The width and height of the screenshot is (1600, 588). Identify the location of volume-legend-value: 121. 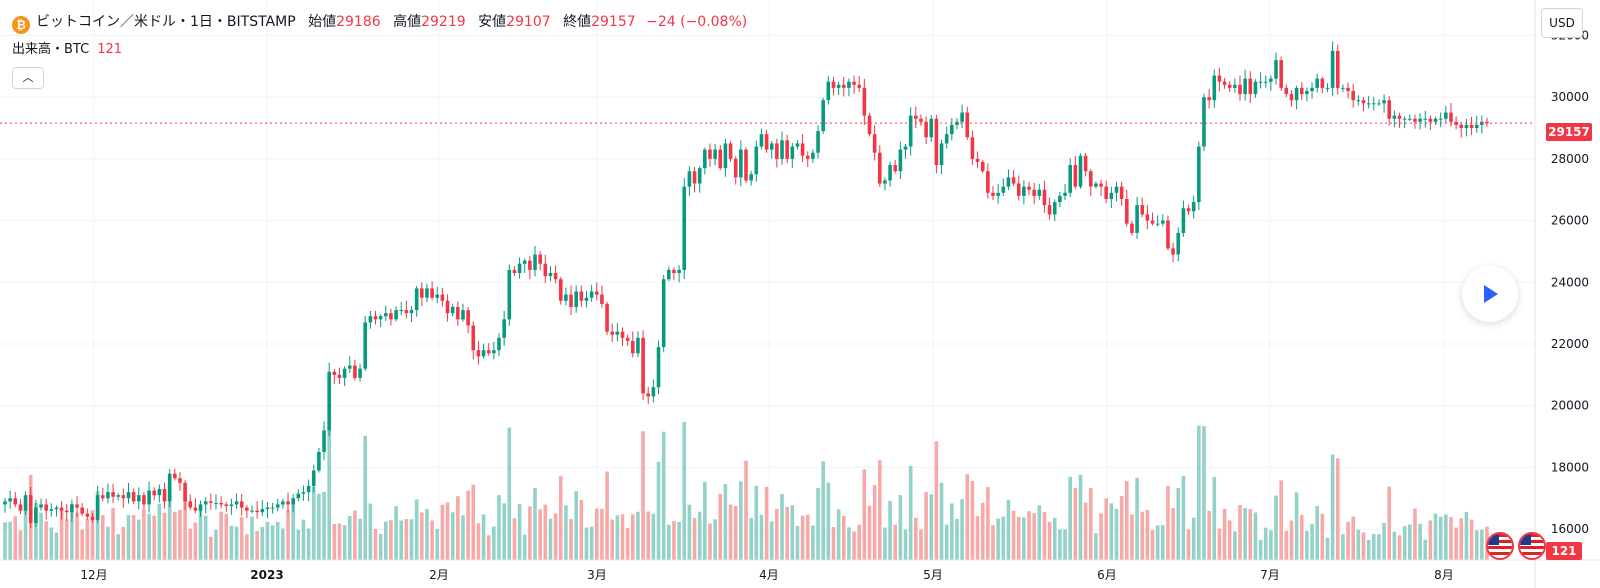
(110, 49).